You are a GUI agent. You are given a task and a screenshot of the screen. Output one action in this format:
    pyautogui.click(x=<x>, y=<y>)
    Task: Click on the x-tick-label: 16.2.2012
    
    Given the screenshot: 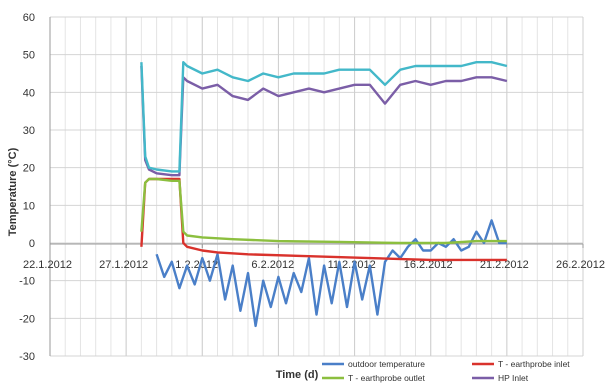 What is the action you would take?
    pyautogui.click(x=428, y=265)
    